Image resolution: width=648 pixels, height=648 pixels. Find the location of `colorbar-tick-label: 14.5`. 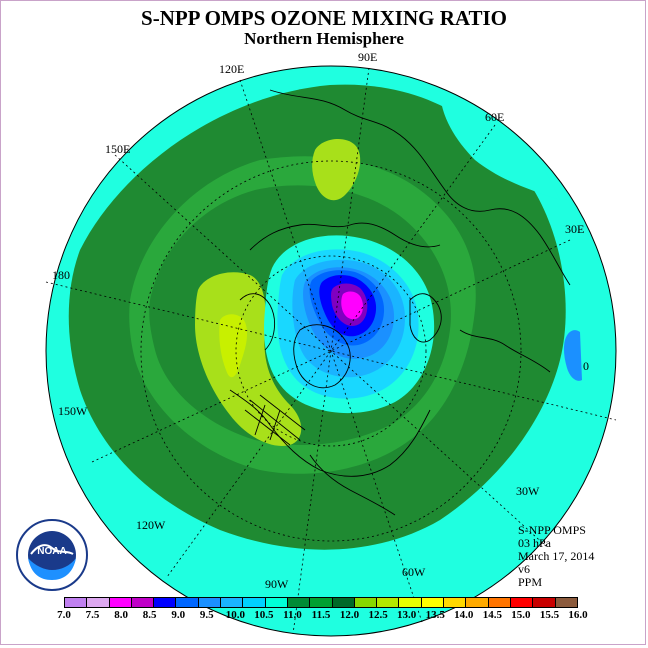

colorbar-tick-label: 14.5 is located at coordinates (492, 615).